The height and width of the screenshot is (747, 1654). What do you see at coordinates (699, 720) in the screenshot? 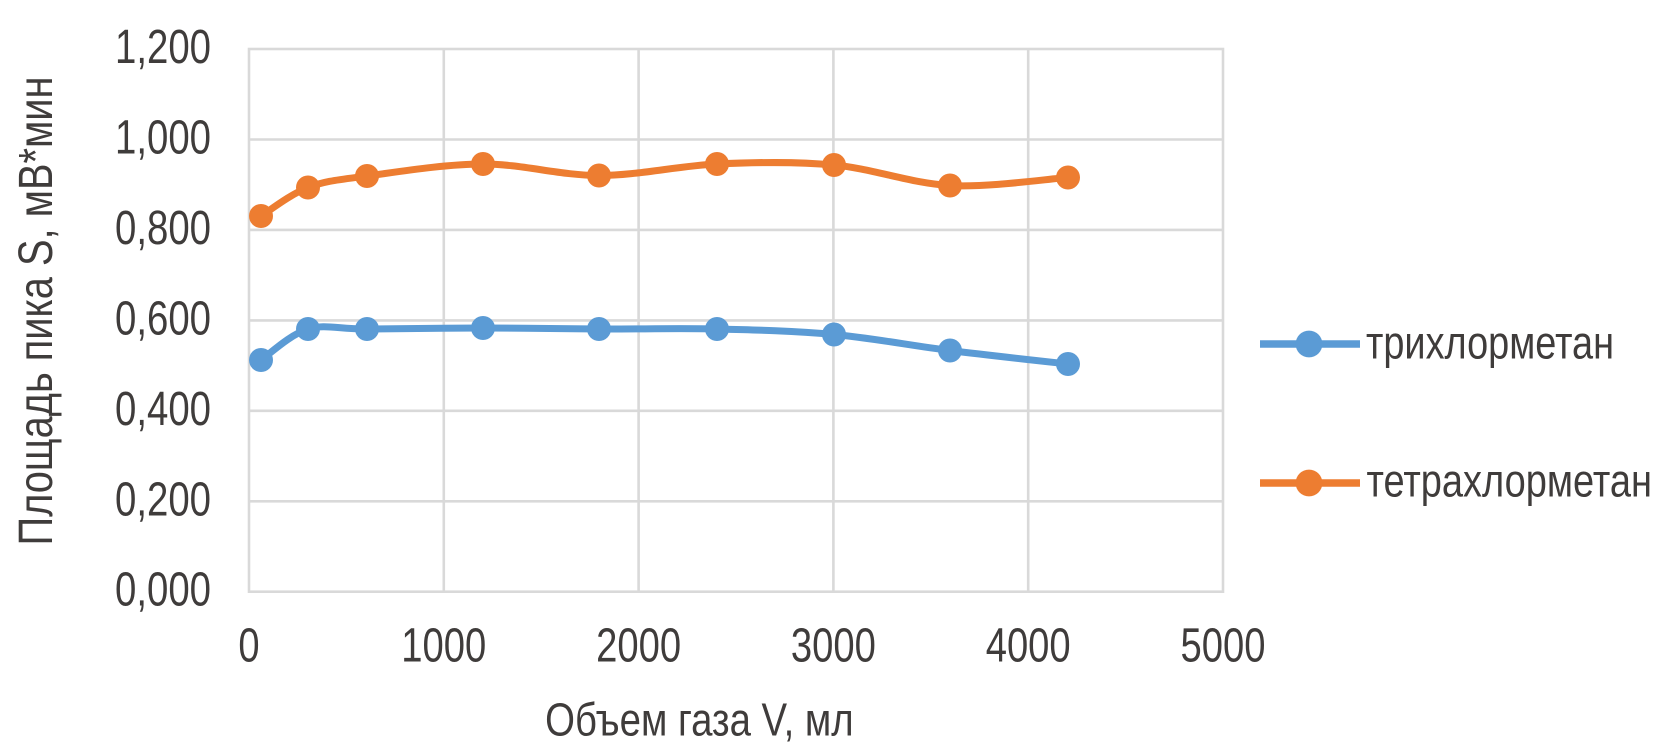
I see `svg-text: Объем газа V, мл` at bounding box center [699, 720].